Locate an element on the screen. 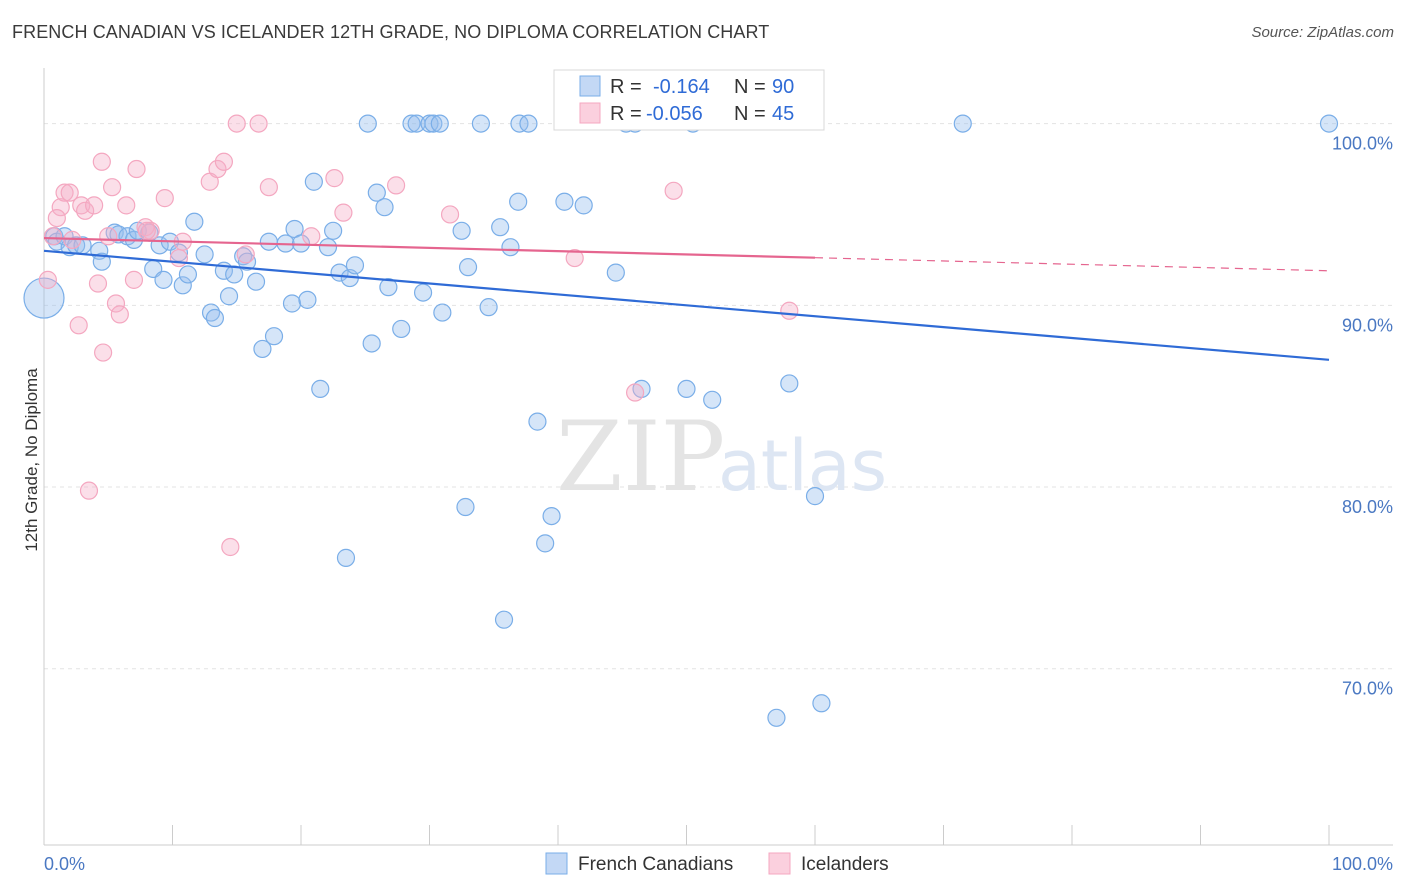 The width and height of the screenshot is (1406, 892). legend-r-value-blue: -0.164 is located at coordinates (681, 87).